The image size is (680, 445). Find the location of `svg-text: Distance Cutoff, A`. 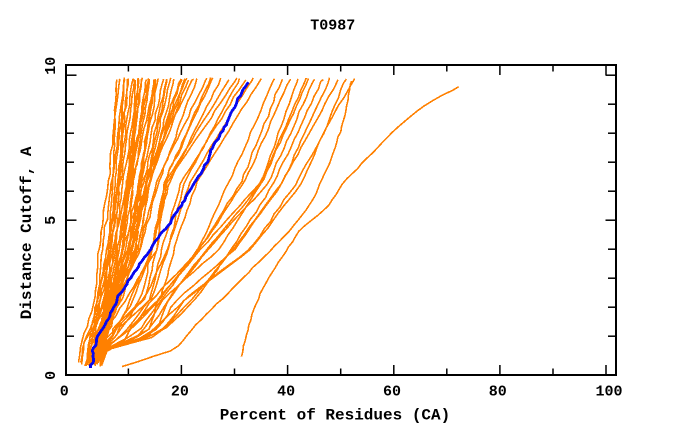

svg-text: Distance Cutoff, A is located at coordinates (27, 232).